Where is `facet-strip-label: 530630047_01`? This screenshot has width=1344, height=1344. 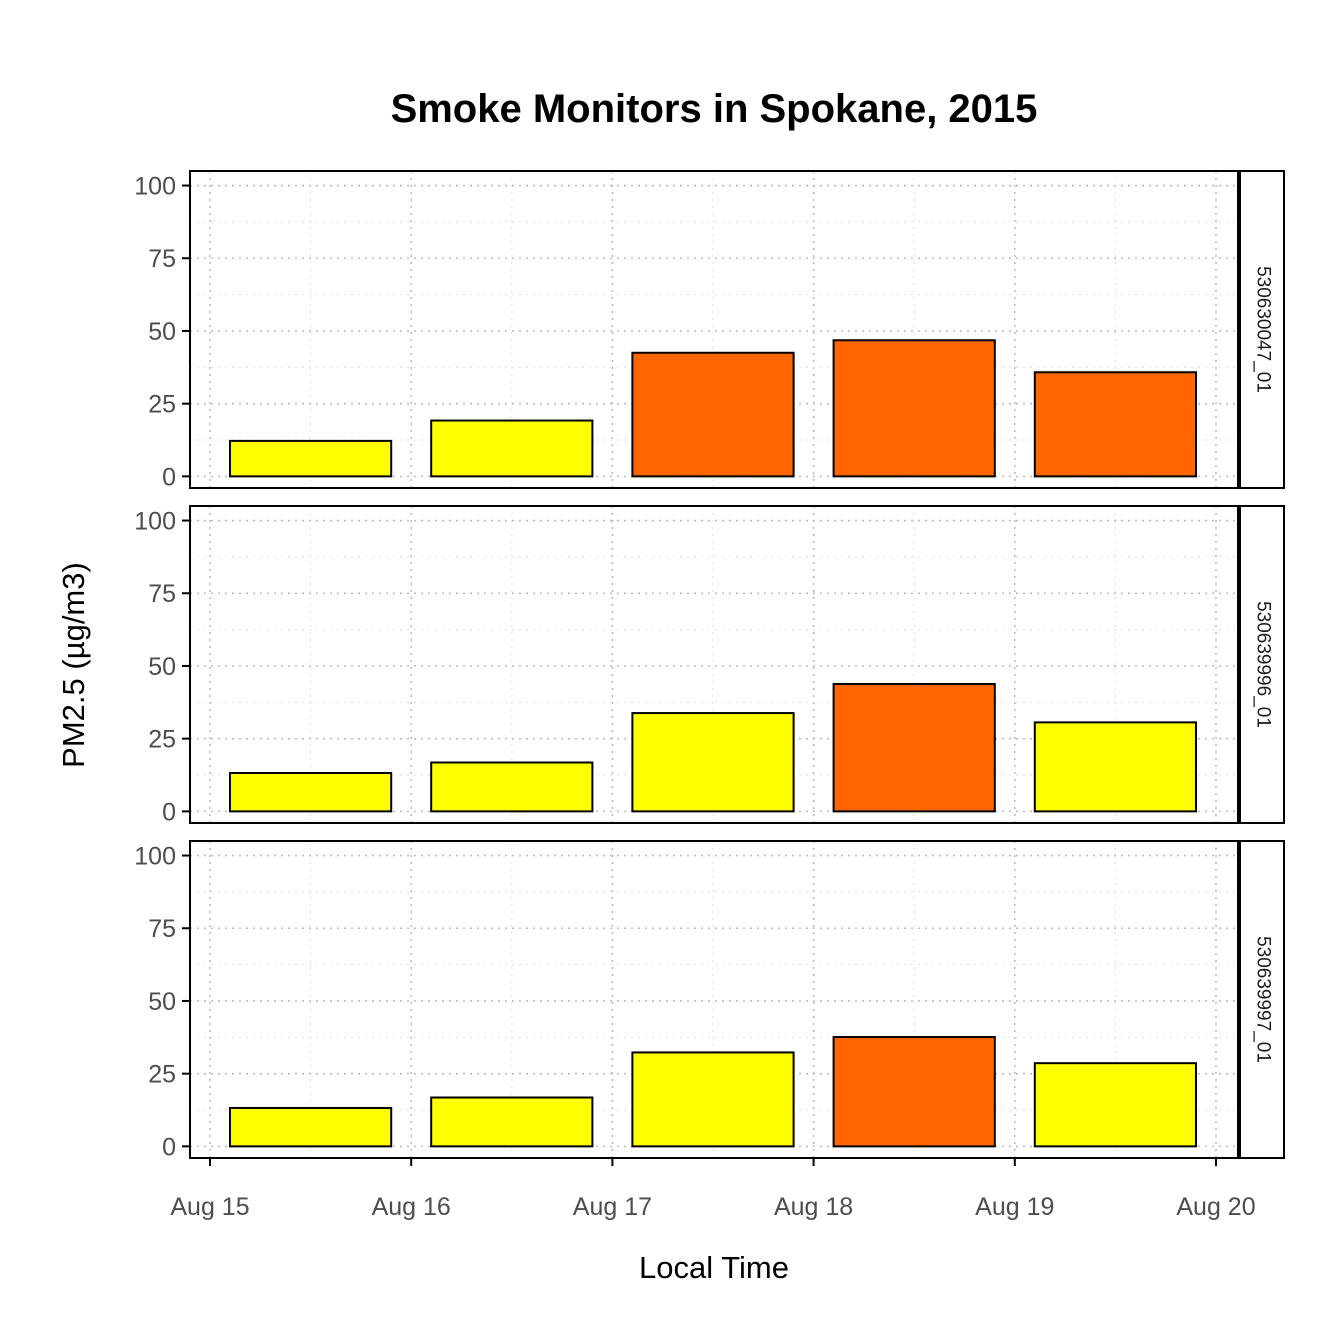
facet-strip-label: 530630047_01 is located at coordinates (1263, 329).